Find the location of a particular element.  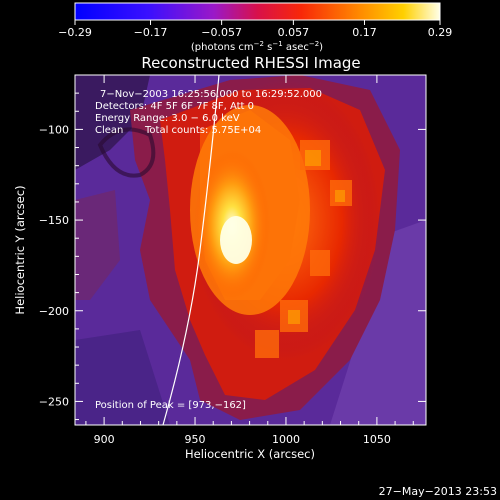

annotation-time-range: 7−Nov−2003 16:25:56.000 to 16:29:52.000 is located at coordinates (211, 94).